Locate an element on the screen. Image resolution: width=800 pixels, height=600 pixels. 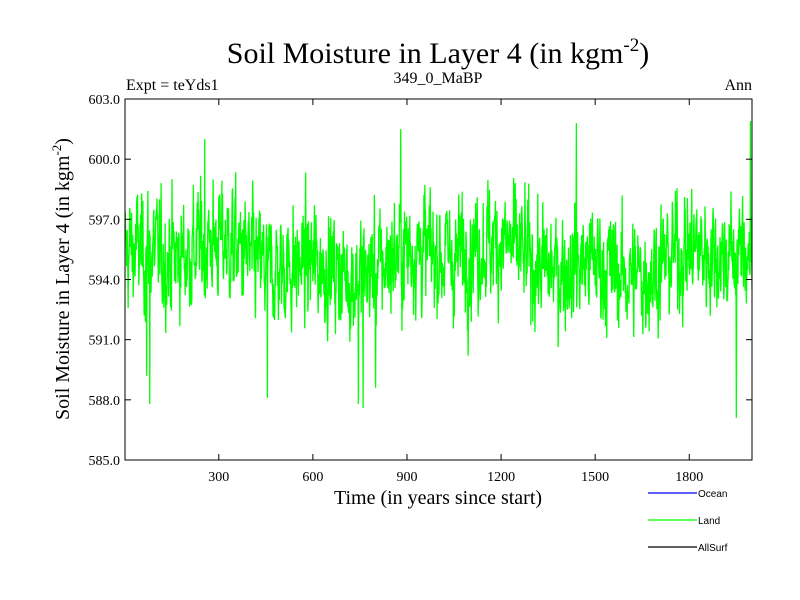
y-tick-label: 585.0 is located at coordinates (105, 461).